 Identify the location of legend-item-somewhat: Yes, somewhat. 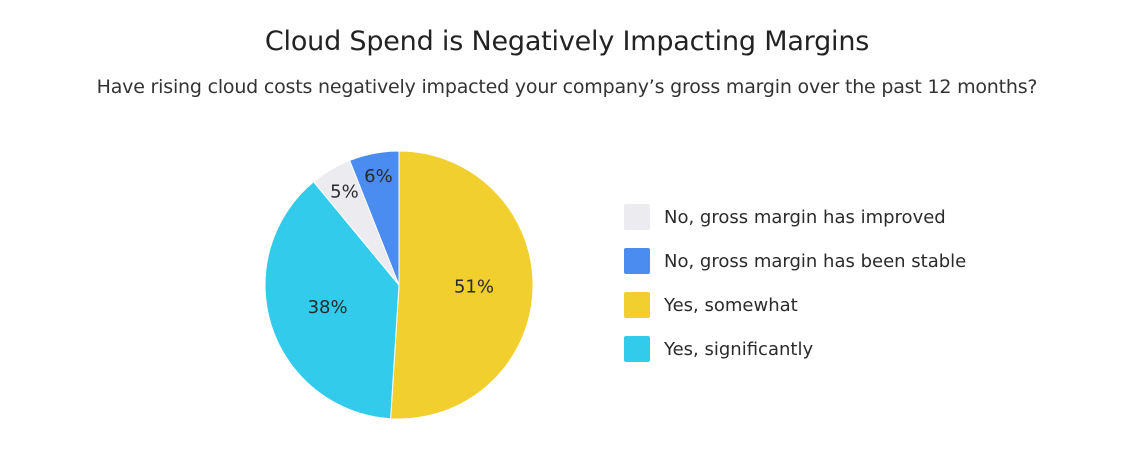
(795, 305).